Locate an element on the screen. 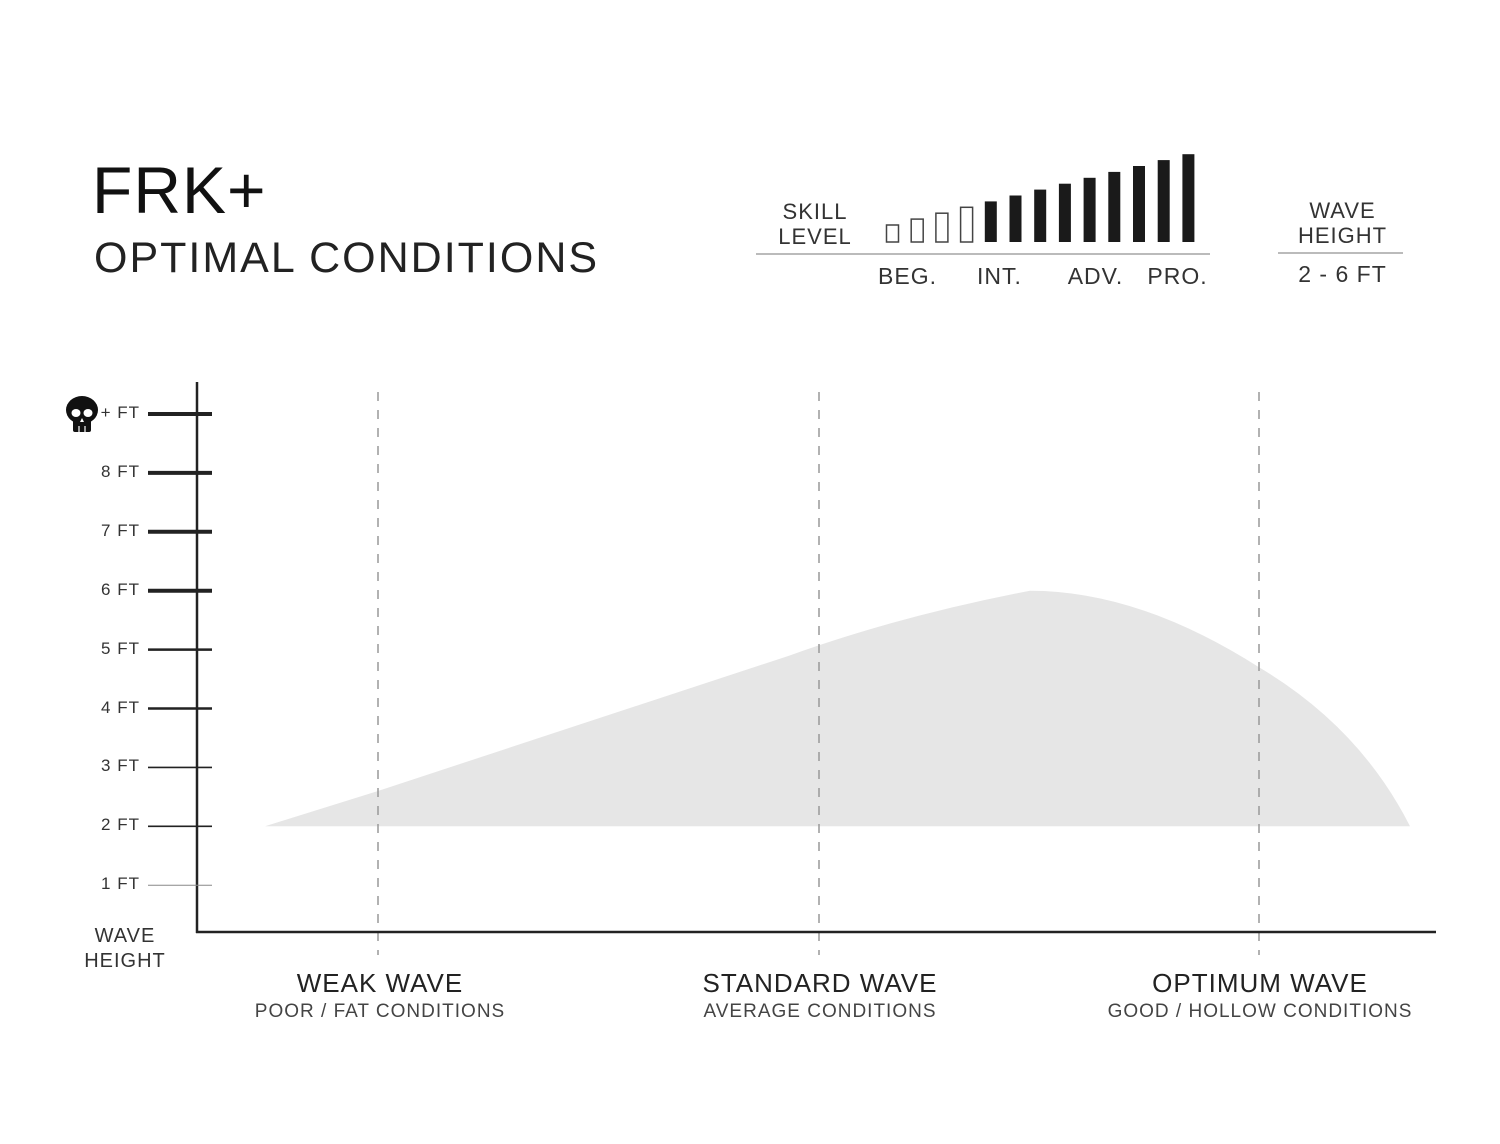  wave-height-line2: HEIGHT is located at coordinates (1342, 235).